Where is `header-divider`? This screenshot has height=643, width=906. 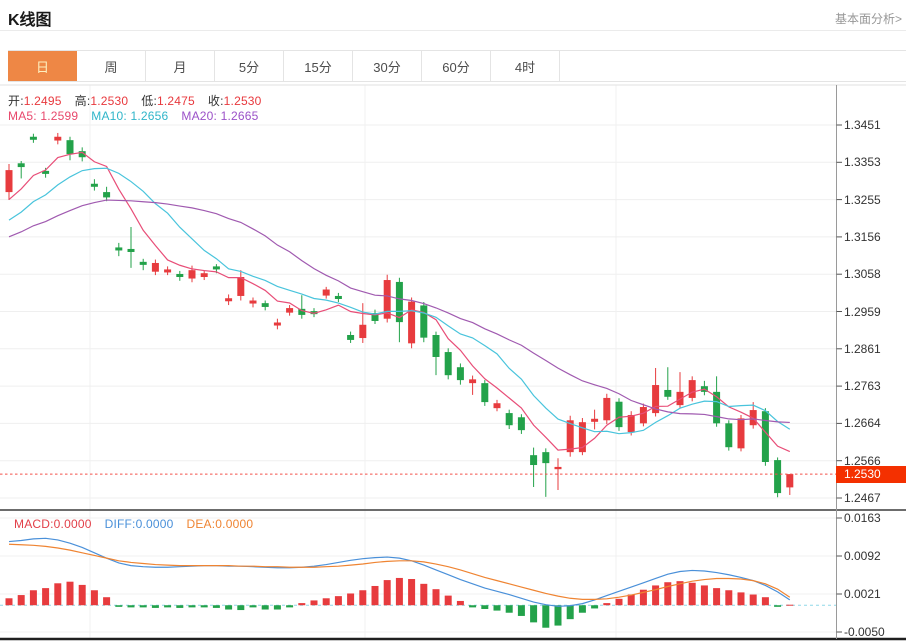
header-divider is located at coordinates (453, 30).